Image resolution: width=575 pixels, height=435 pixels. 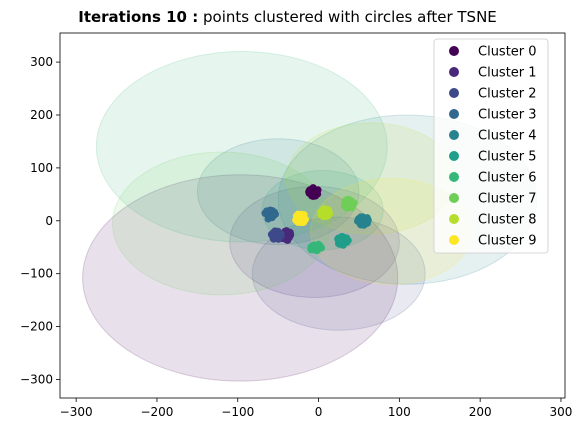 I want to click on x-tick-label: −100, so click(x=237, y=412).